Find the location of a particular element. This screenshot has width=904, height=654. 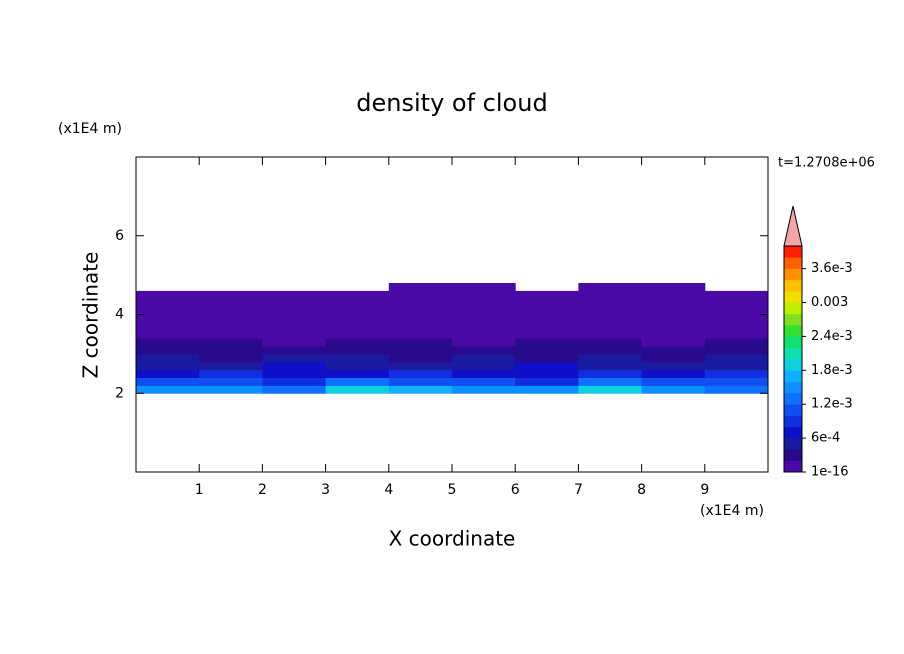

colorbar-tick-label: 2.4e-3 is located at coordinates (832, 336).